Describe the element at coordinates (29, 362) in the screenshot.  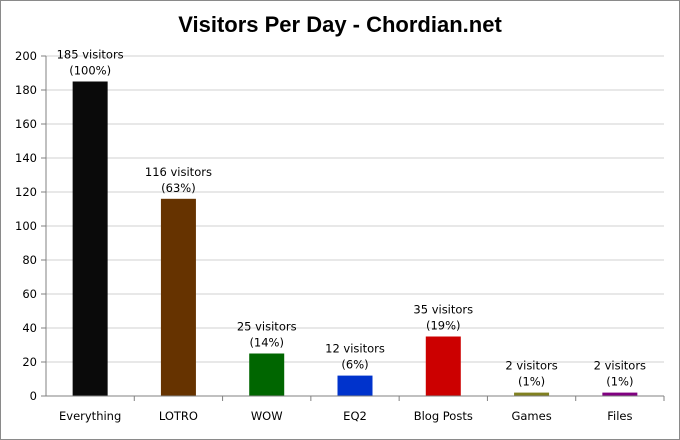
I see `y-tick-label: 20` at that location.